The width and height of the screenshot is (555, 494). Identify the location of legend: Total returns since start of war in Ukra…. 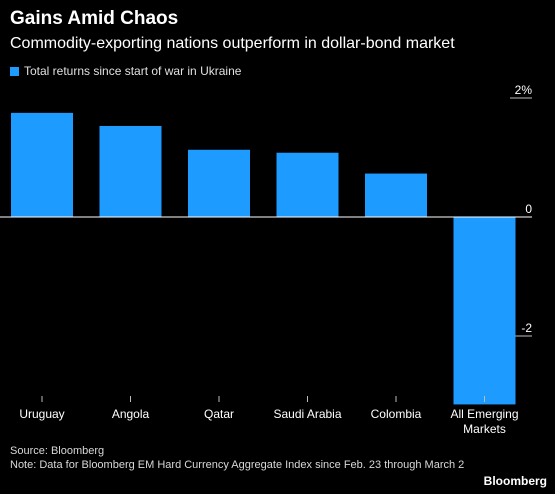
(125, 71).